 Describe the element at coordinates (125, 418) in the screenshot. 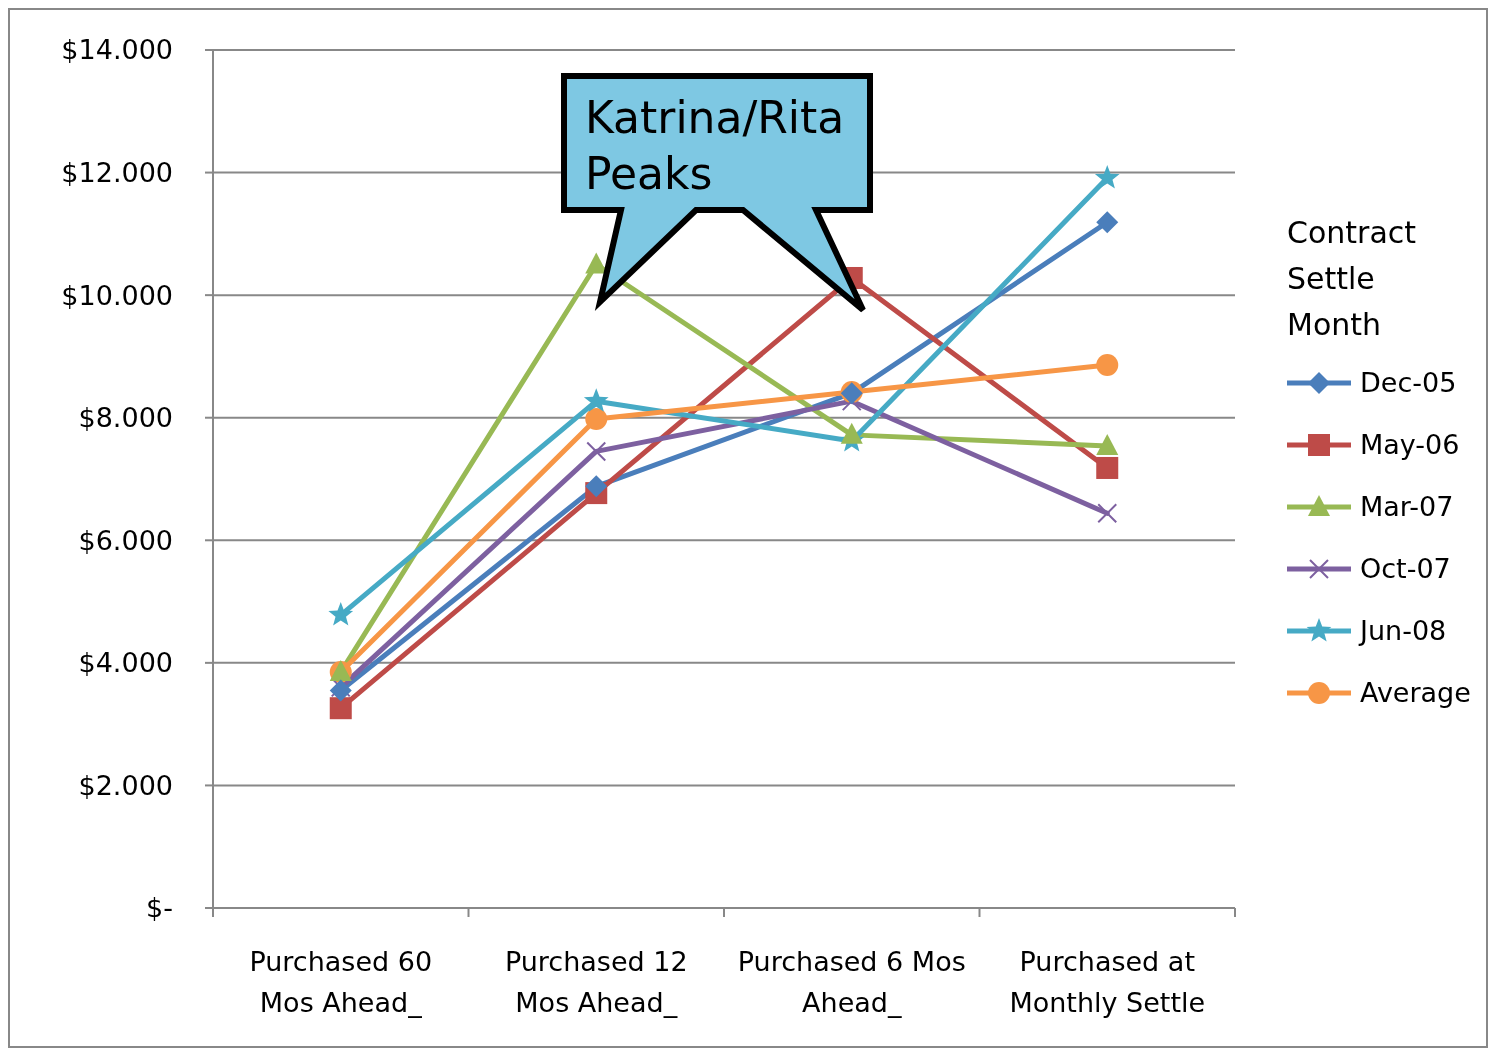

I see `y-tick-label: $8.000` at that location.